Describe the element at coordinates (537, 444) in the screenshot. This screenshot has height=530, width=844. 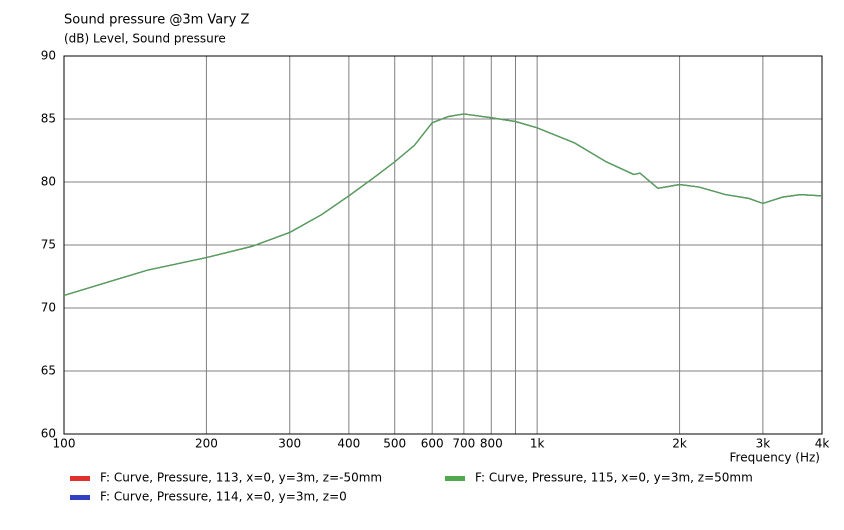
I see `x-tick-label: 1k` at that location.